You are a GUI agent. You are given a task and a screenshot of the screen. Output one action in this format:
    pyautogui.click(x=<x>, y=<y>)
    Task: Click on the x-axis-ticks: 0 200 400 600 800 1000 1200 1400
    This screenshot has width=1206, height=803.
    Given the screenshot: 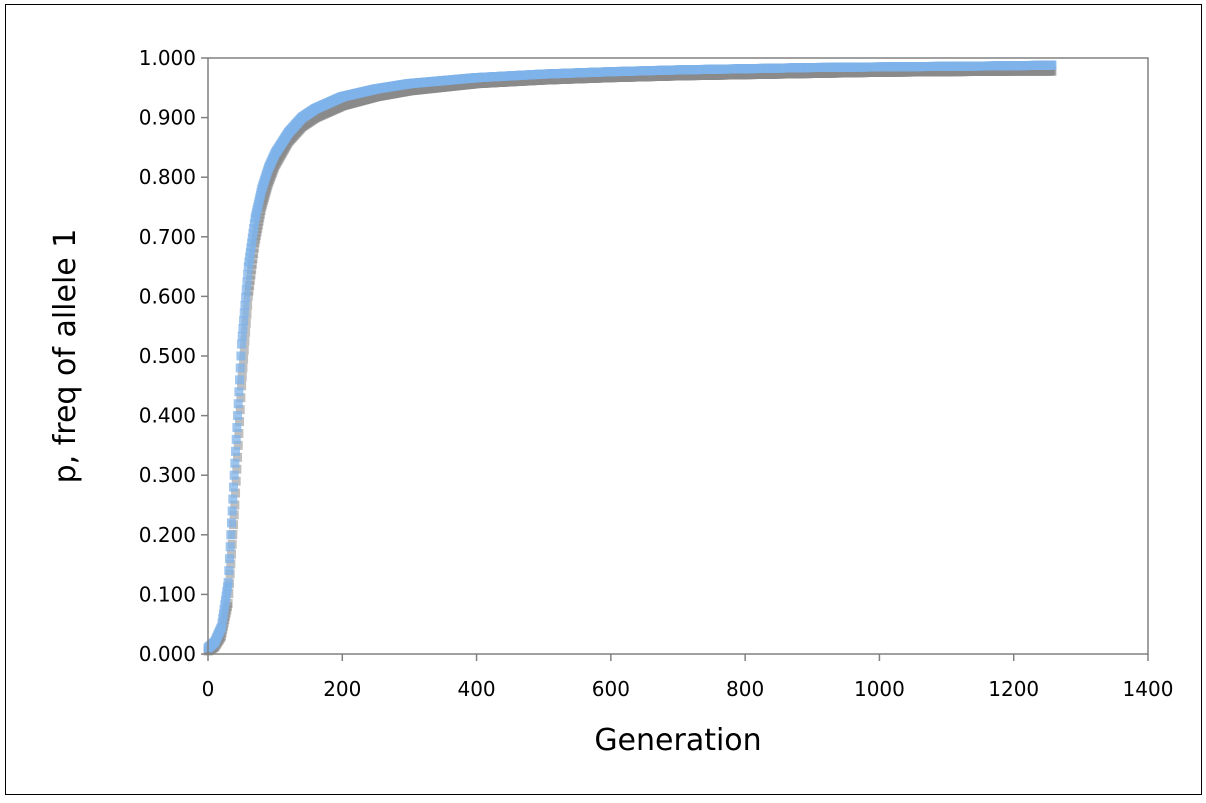 What is the action you would take?
    pyautogui.click(x=688, y=677)
    